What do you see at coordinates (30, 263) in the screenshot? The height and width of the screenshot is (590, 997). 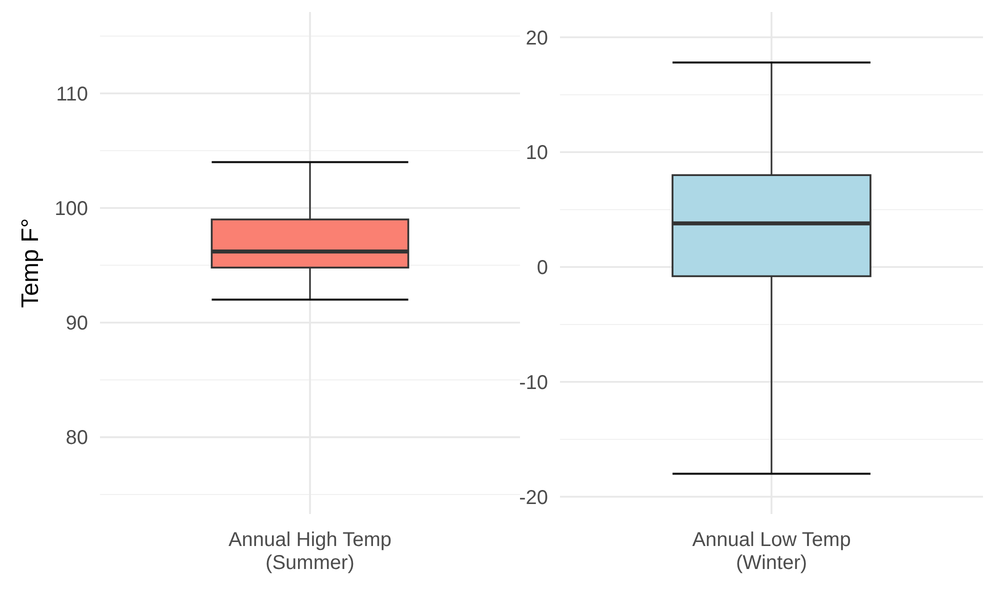 I see `y-axis-title: Temp F°` at bounding box center [30, 263].